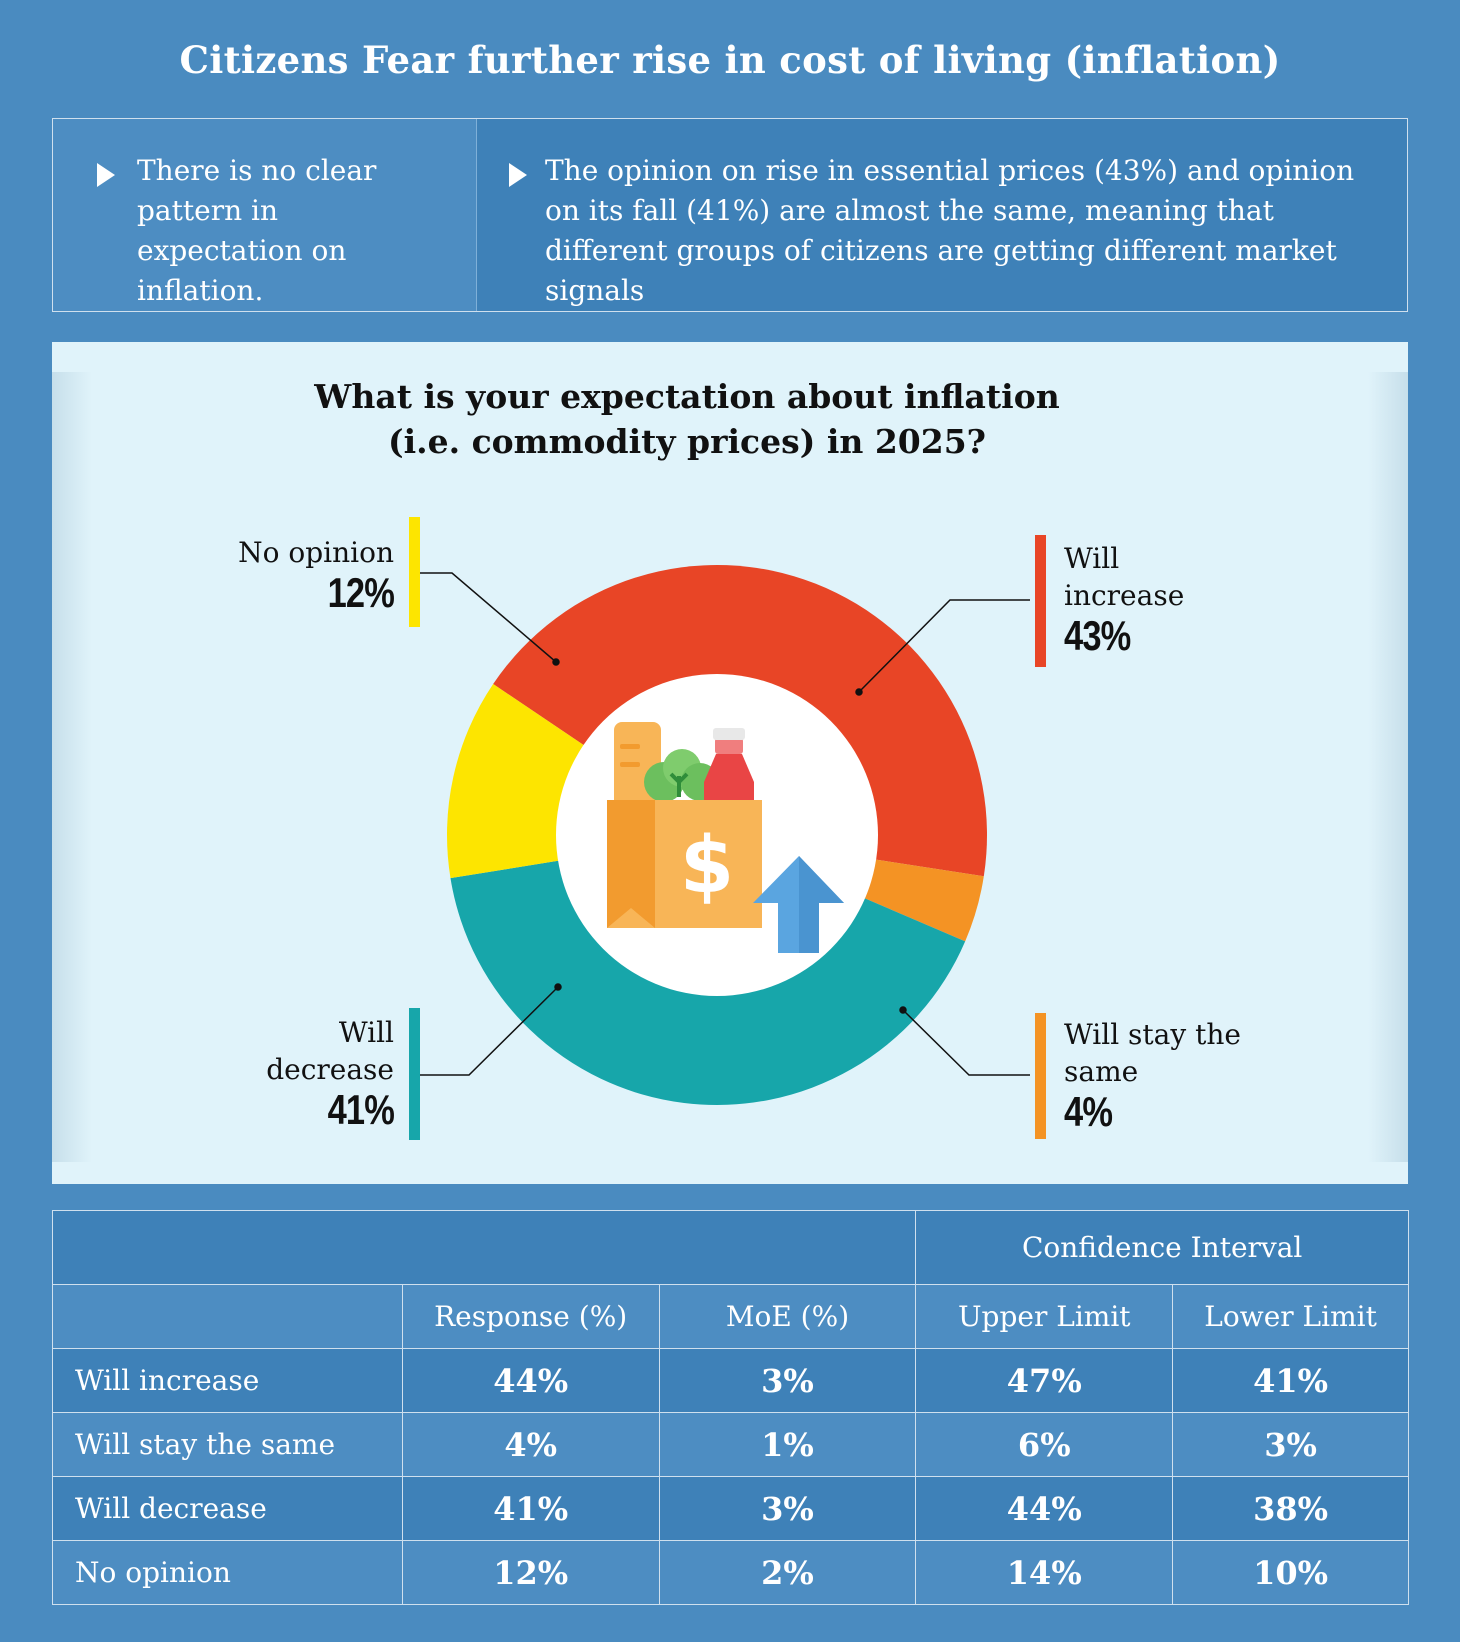  I want to click on leader-line-decrease, so click(486, 1031).